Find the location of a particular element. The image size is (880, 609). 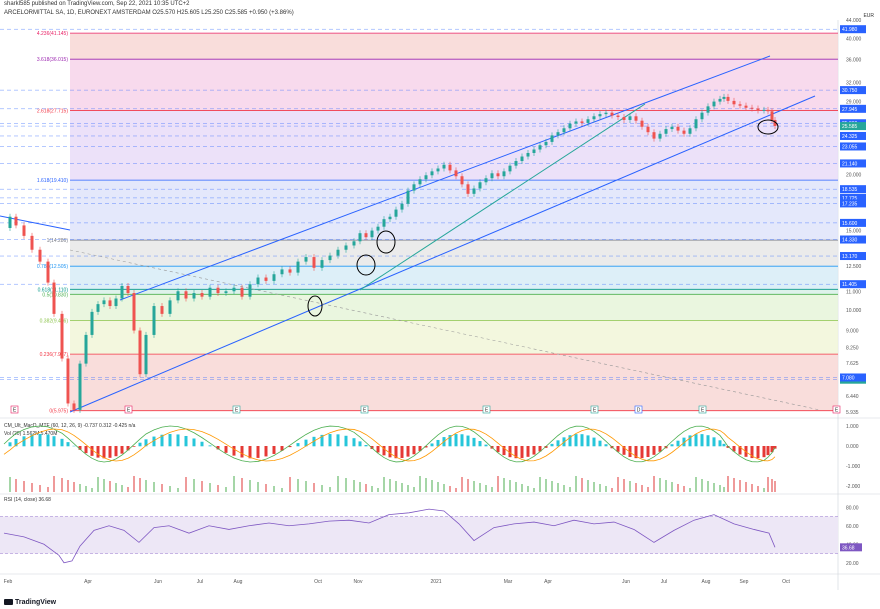

price-axis-tick: 7.625 is located at coordinates (852, 364).